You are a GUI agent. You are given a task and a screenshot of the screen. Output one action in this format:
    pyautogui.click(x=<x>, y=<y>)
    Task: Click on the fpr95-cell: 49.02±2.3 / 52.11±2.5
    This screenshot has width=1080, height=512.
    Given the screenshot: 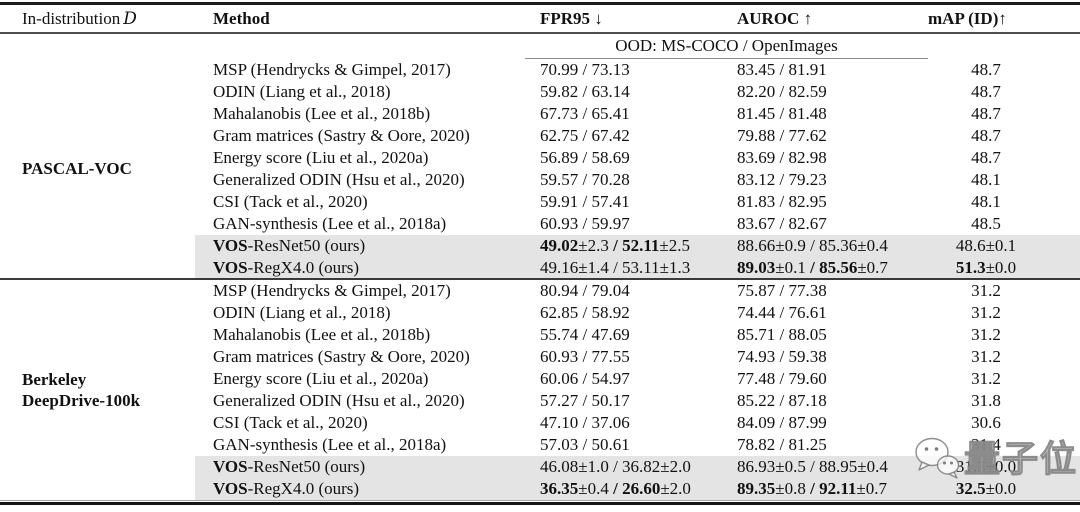 What is the action you would take?
    pyautogui.click(x=624, y=246)
    